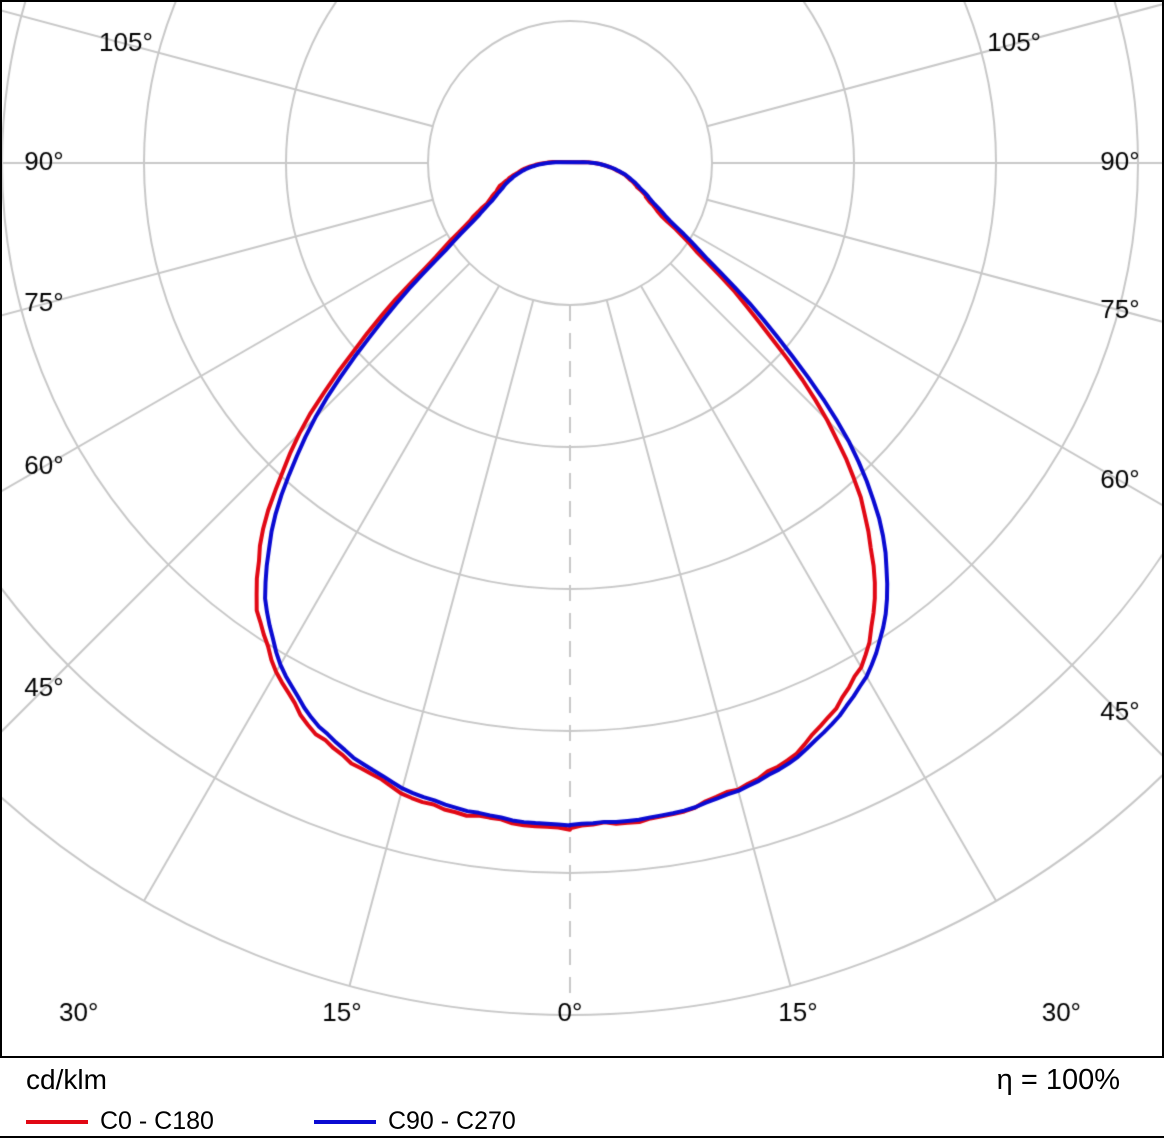  Describe the element at coordinates (451, 1121) in the screenshot. I see `legend-label-c90-c270: C90 - C270` at that location.